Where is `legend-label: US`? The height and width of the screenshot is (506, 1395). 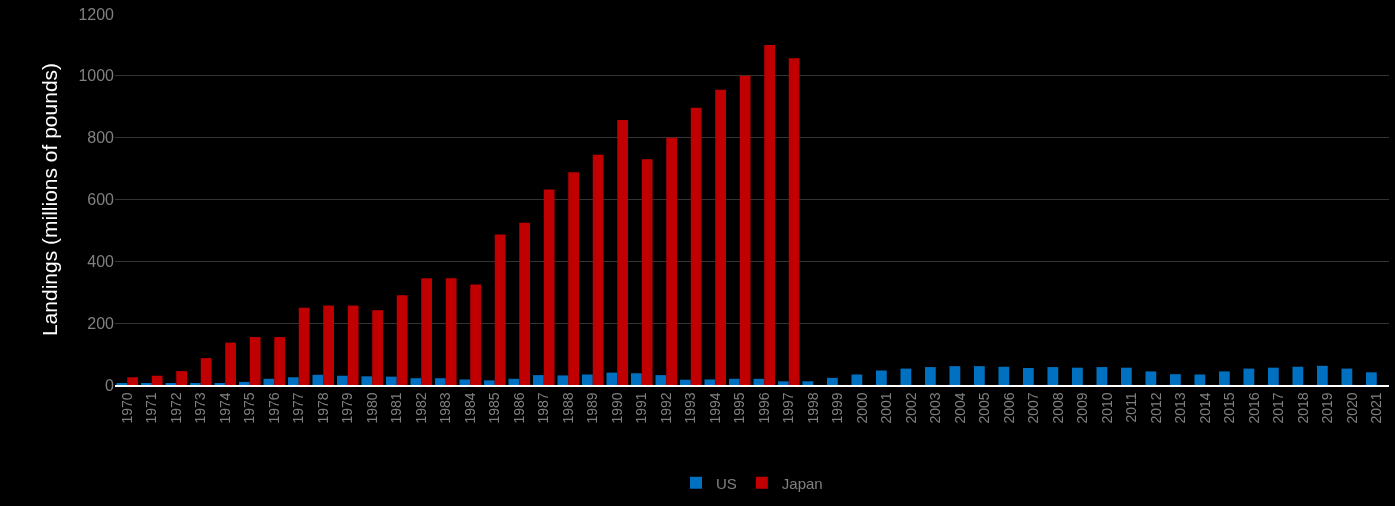 legend-label: US is located at coordinates (726, 483).